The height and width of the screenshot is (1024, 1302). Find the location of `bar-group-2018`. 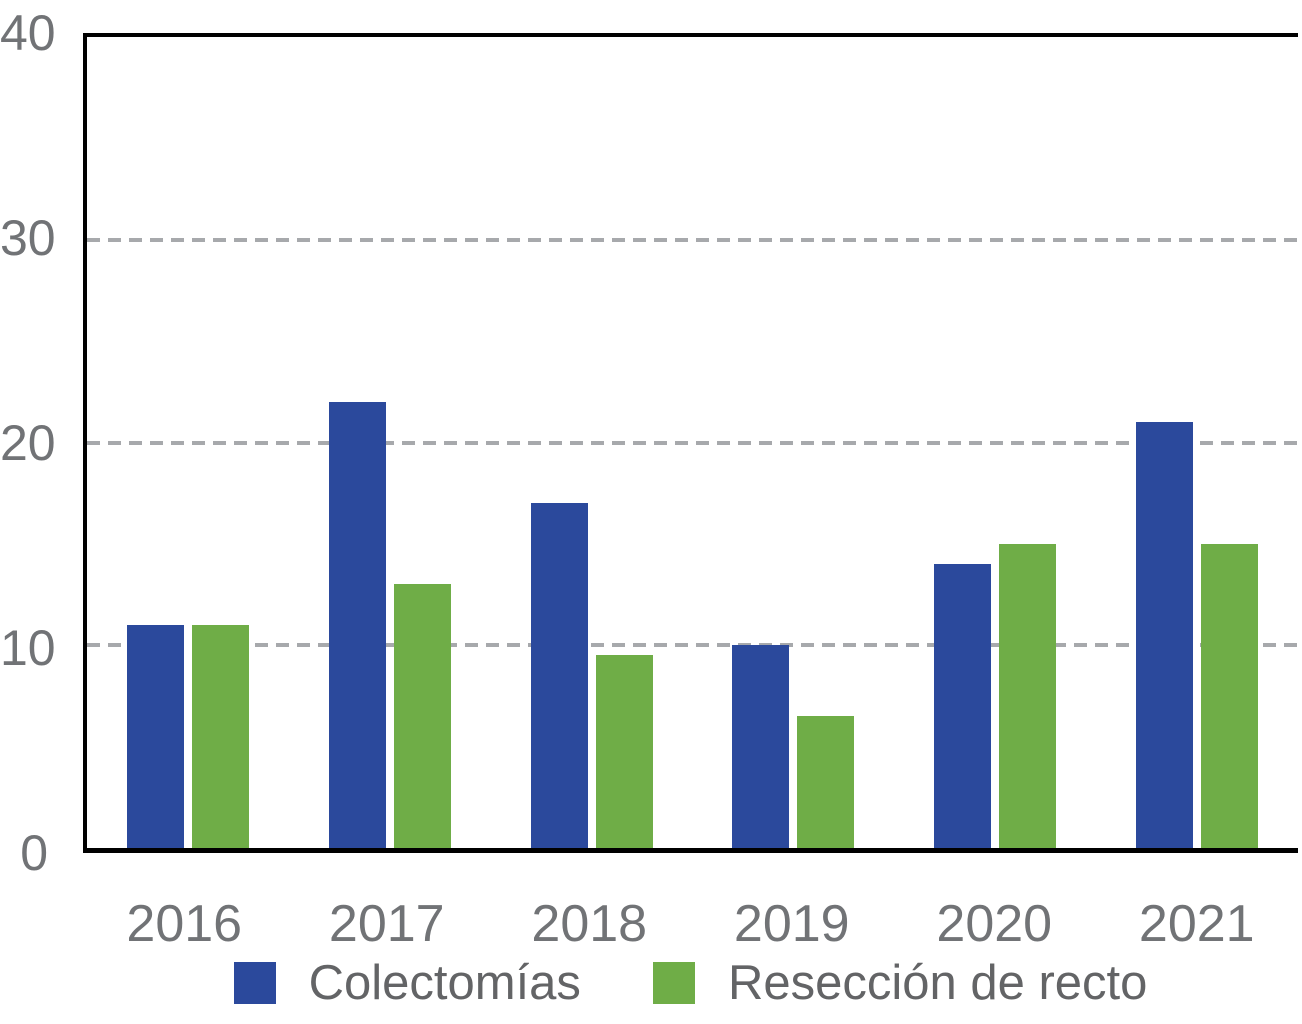

bar-group-2018 is located at coordinates (592, 442).